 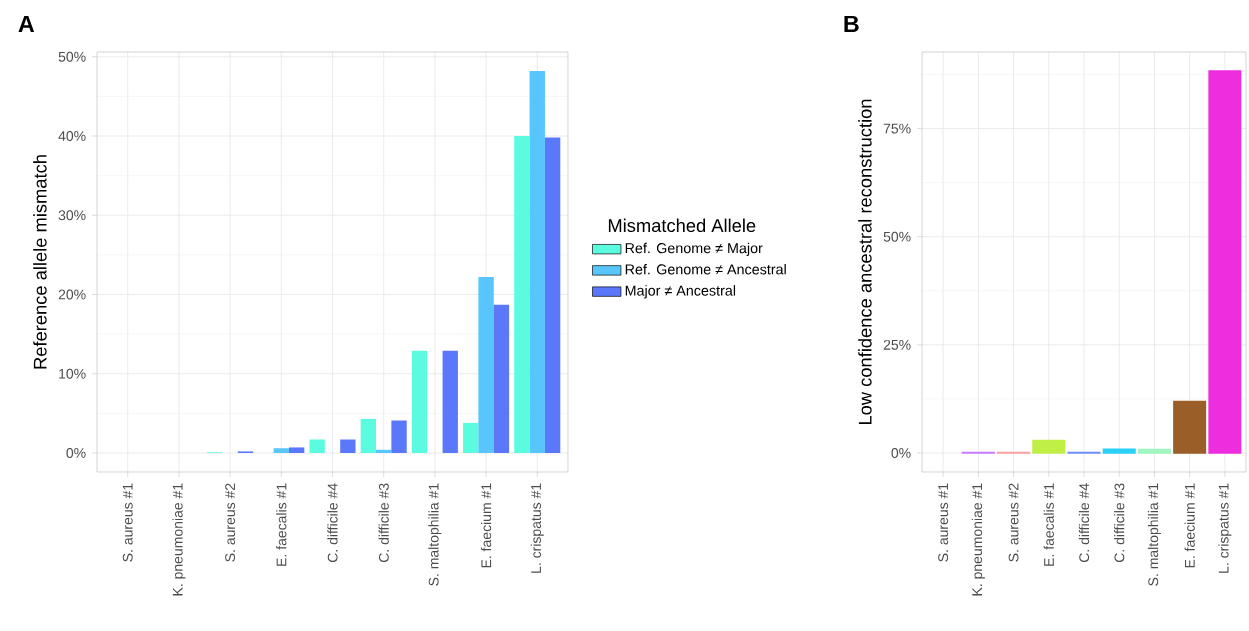 I want to click on y-tick-label: 20%, so click(x=72, y=294).